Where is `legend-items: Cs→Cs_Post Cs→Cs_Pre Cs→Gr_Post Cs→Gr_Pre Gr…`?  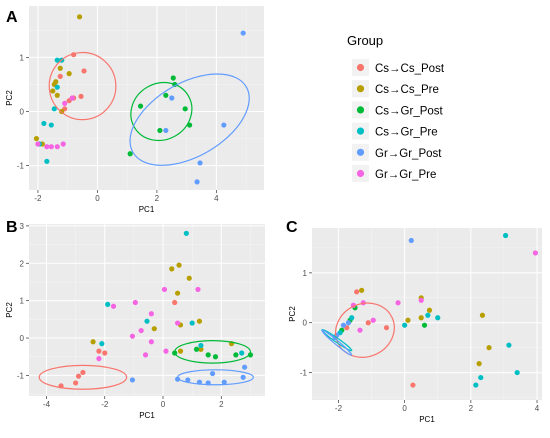 legend-items: Cs→Cs_Post Cs→Cs_Pre Cs→Gr_Post Cs→Gr_Pre Gr… is located at coordinates (398, 120).